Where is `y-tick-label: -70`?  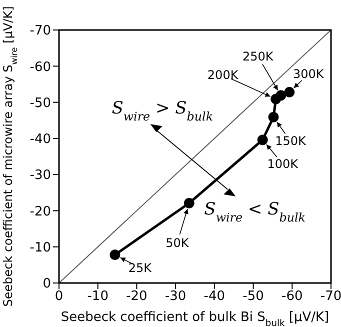
y-tick-label: -70 is located at coordinates (40, 31).